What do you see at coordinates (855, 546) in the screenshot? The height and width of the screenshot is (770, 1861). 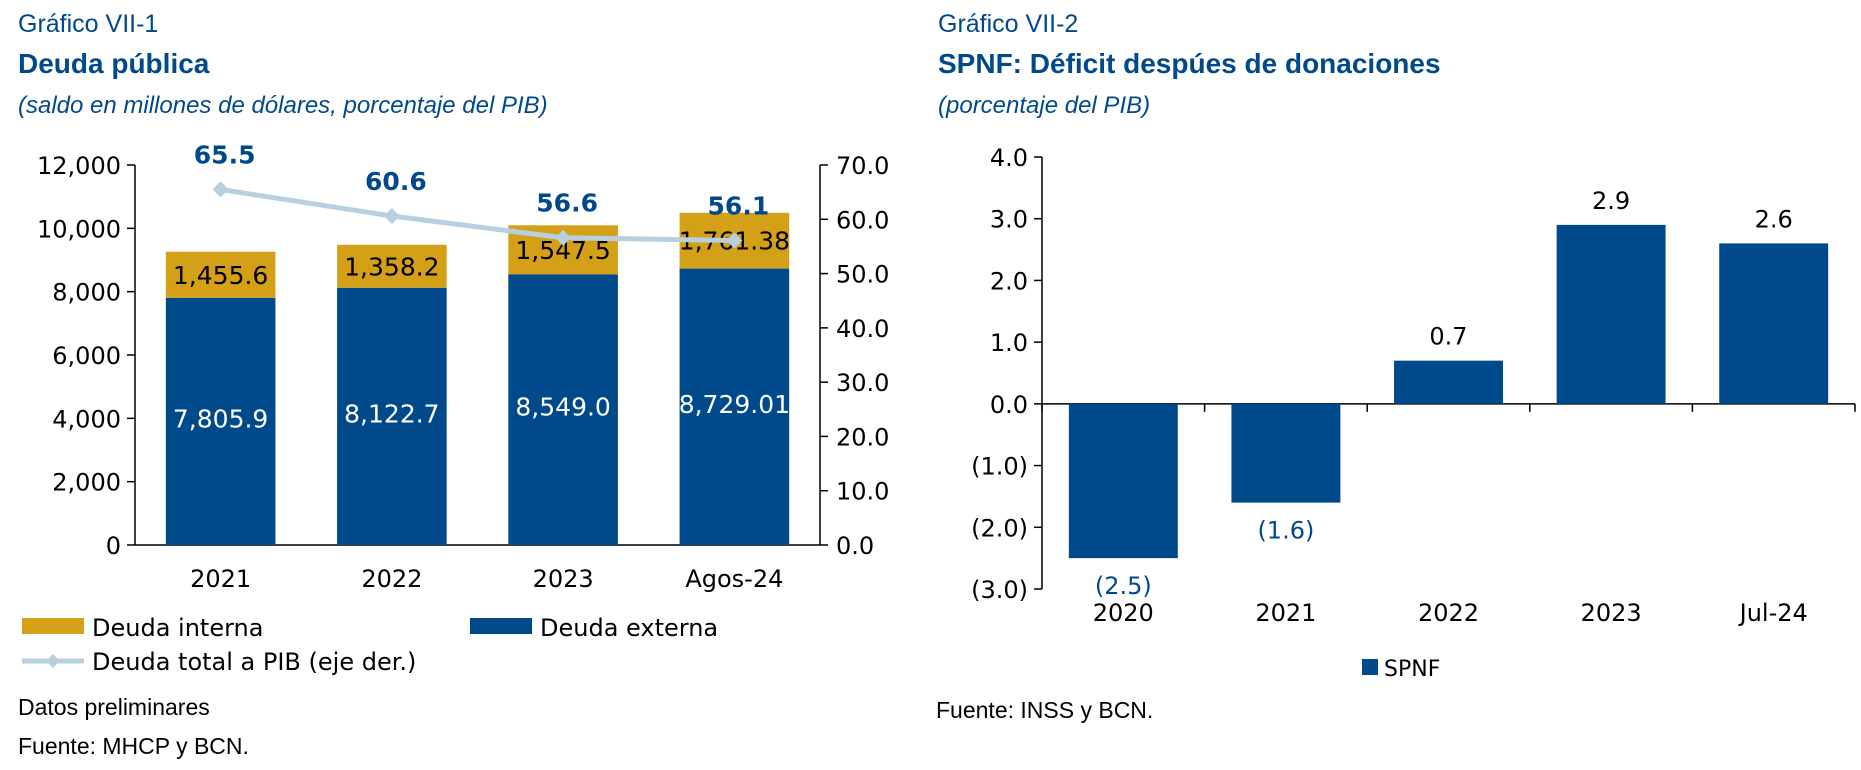 I see `y2-tick-label: 0.0` at bounding box center [855, 546].